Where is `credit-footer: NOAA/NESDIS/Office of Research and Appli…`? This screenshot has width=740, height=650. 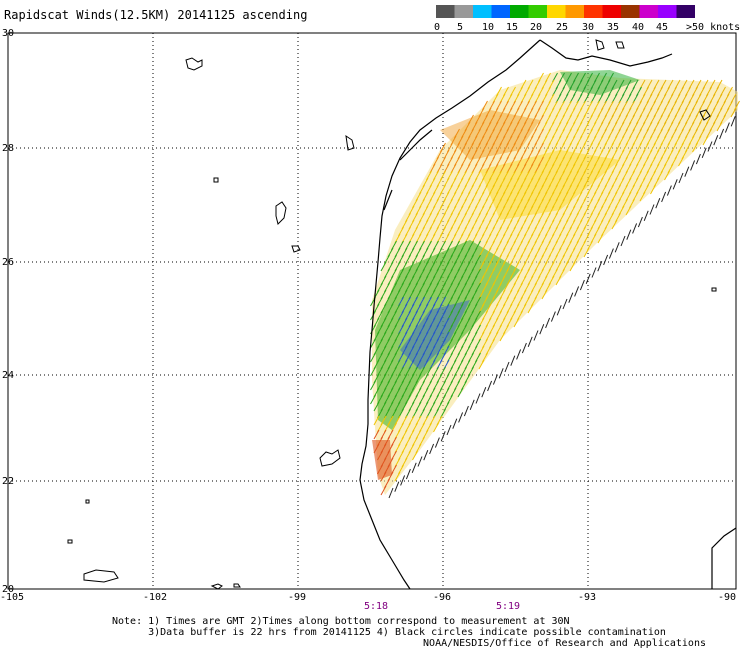
credit-footer: NOAA/NESDIS/Office of Research and Appli… is located at coordinates (564, 643).